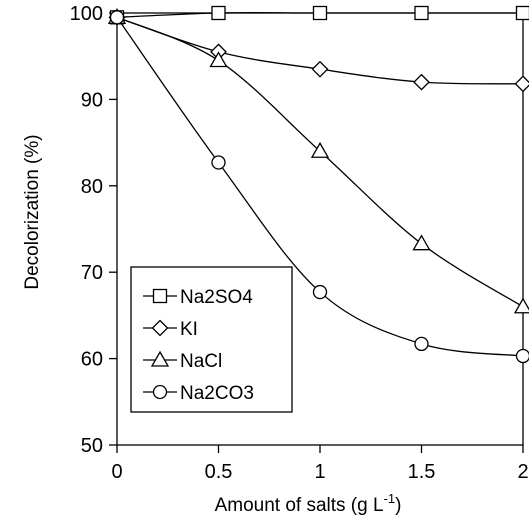 This screenshot has width=529, height=521. What do you see at coordinates (217, 393) in the screenshot?
I see `legend-label-na2co3: Na2CO3` at bounding box center [217, 393].